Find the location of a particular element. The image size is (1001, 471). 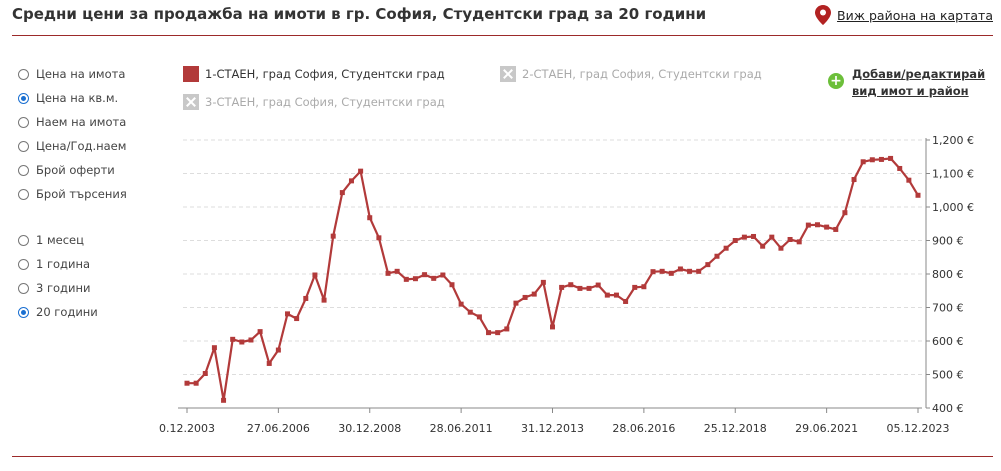

y-tick-label: 900 € is located at coordinates (948, 241).